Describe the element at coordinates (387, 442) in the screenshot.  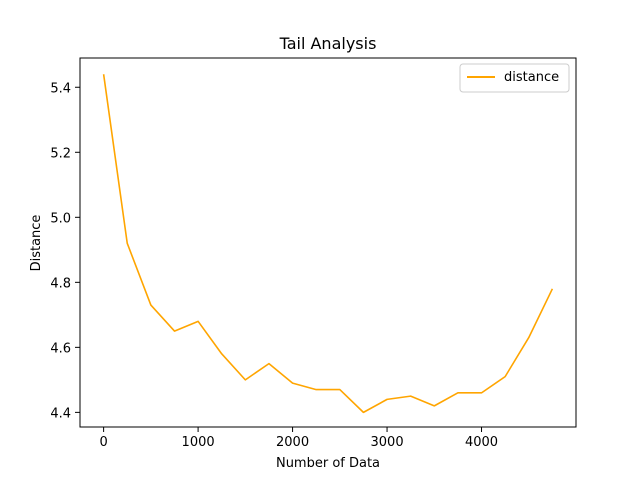
I see `x-tick-label: 3000` at that location.